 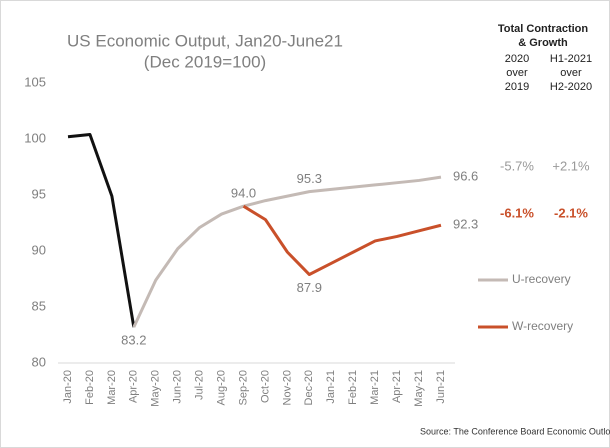 I want to click on legend-label: W-recovery, so click(x=542, y=326).